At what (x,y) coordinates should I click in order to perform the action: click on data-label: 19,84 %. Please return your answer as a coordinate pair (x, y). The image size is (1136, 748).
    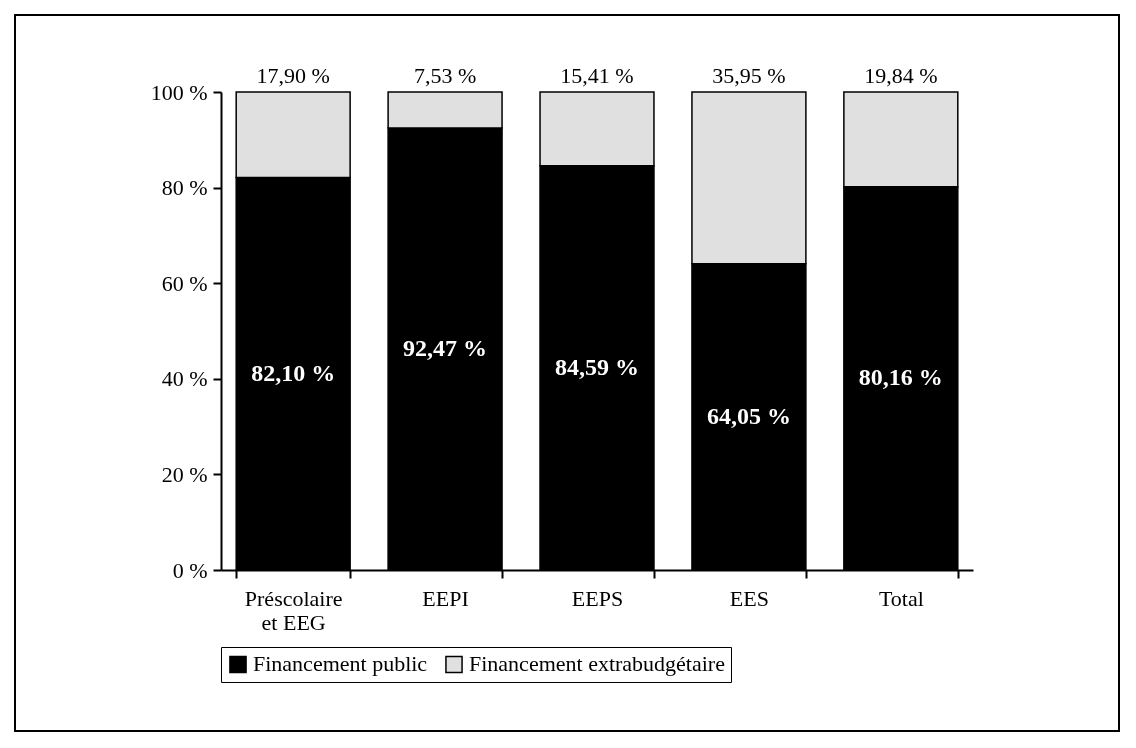
    Looking at the image, I should click on (901, 75).